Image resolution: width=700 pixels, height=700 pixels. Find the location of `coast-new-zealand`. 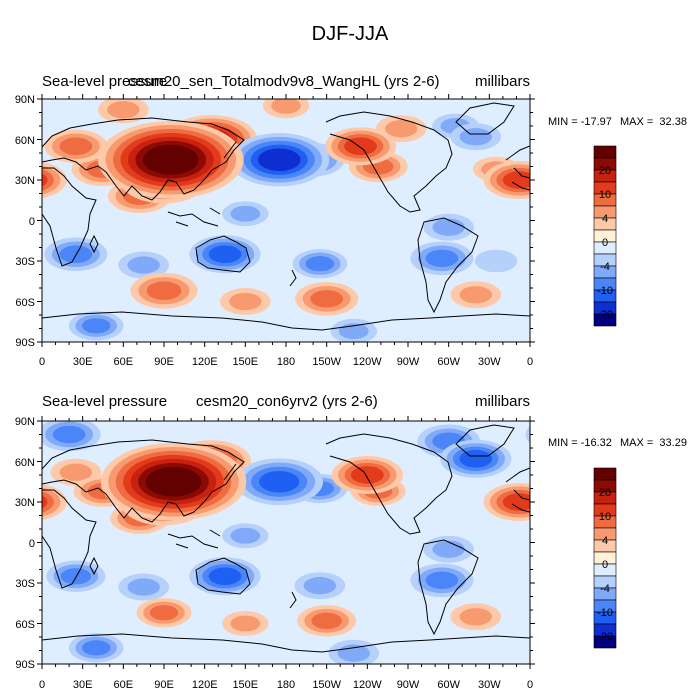

coast-new-zealand is located at coordinates (293, 600).